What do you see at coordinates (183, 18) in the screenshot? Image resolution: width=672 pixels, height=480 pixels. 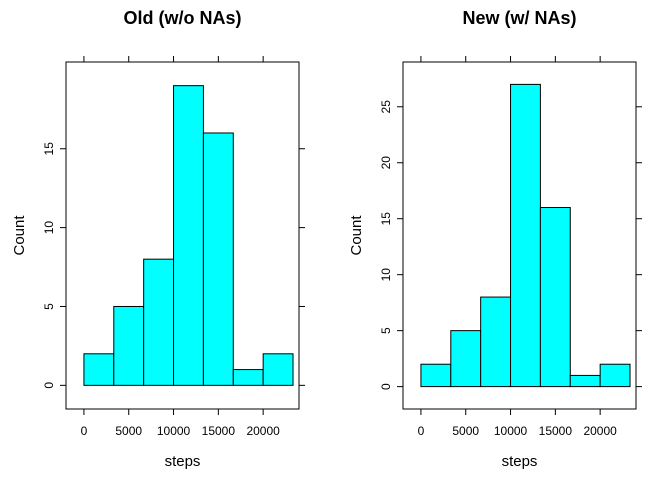 I see `chart-title: Old (w/o NAs)` at bounding box center [183, 18].